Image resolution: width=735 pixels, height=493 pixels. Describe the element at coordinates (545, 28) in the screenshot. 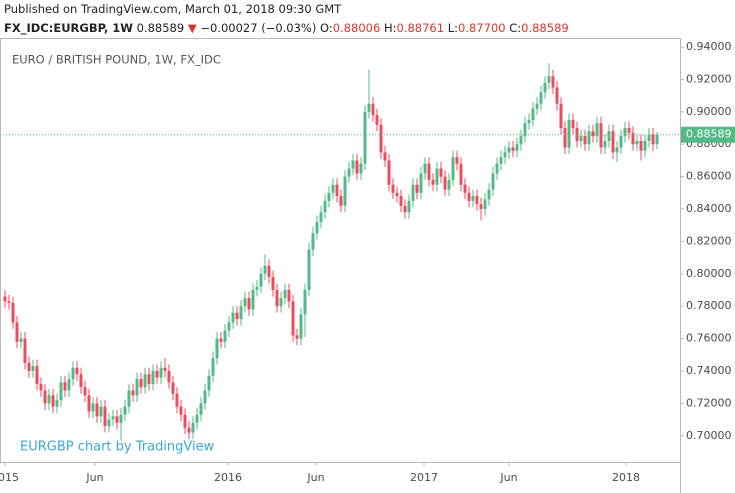

I see `c-value: 0.88589` at that location.